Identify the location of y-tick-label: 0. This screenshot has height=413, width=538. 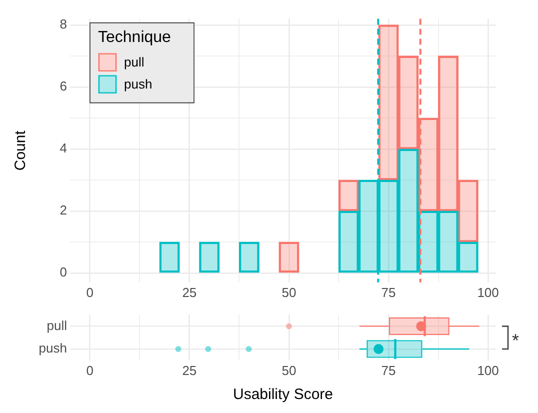
(63, 272).